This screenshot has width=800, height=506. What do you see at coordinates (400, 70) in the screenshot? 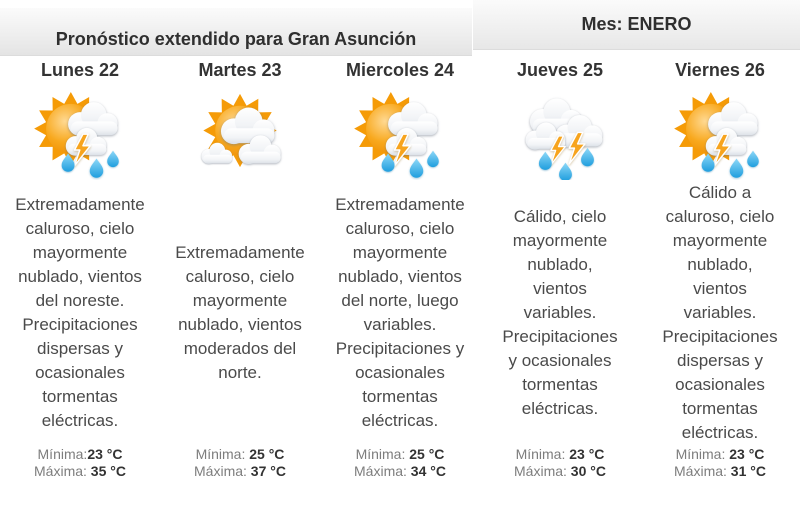
I see `day-label: Miercoles 24` at bounding box center [400, 70].